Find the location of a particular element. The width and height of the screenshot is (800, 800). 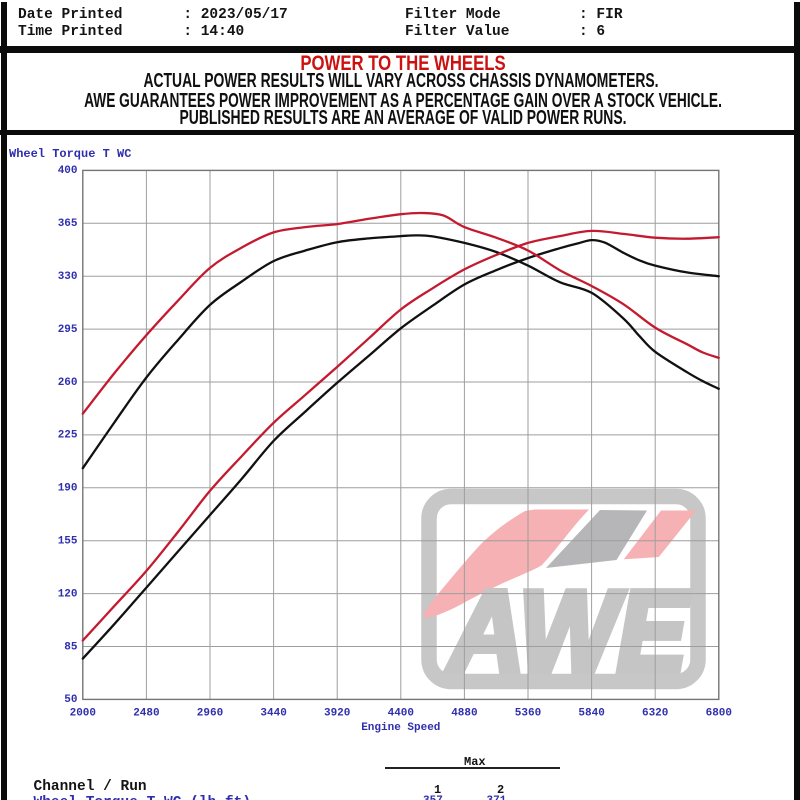

svg-text: 260 is located at coordinates (68, 383).